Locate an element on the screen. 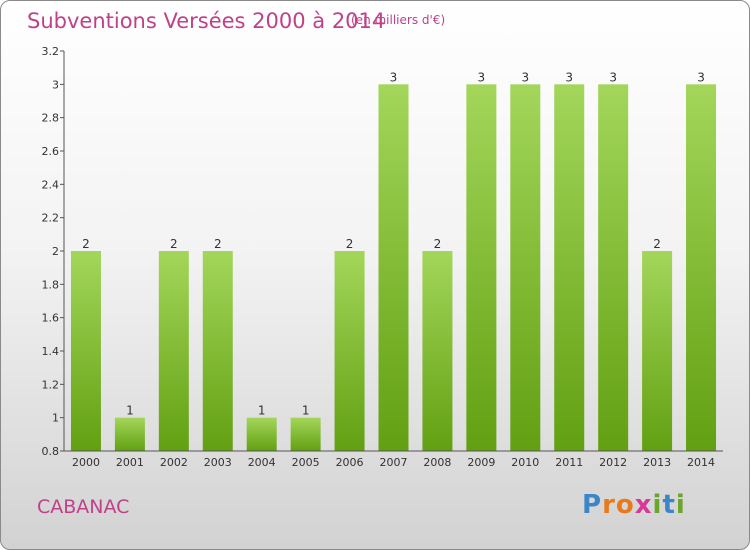 The width and height of the screenshot is (750, 550). x-tick-label: 2012 is located at coordinates (613, 462).